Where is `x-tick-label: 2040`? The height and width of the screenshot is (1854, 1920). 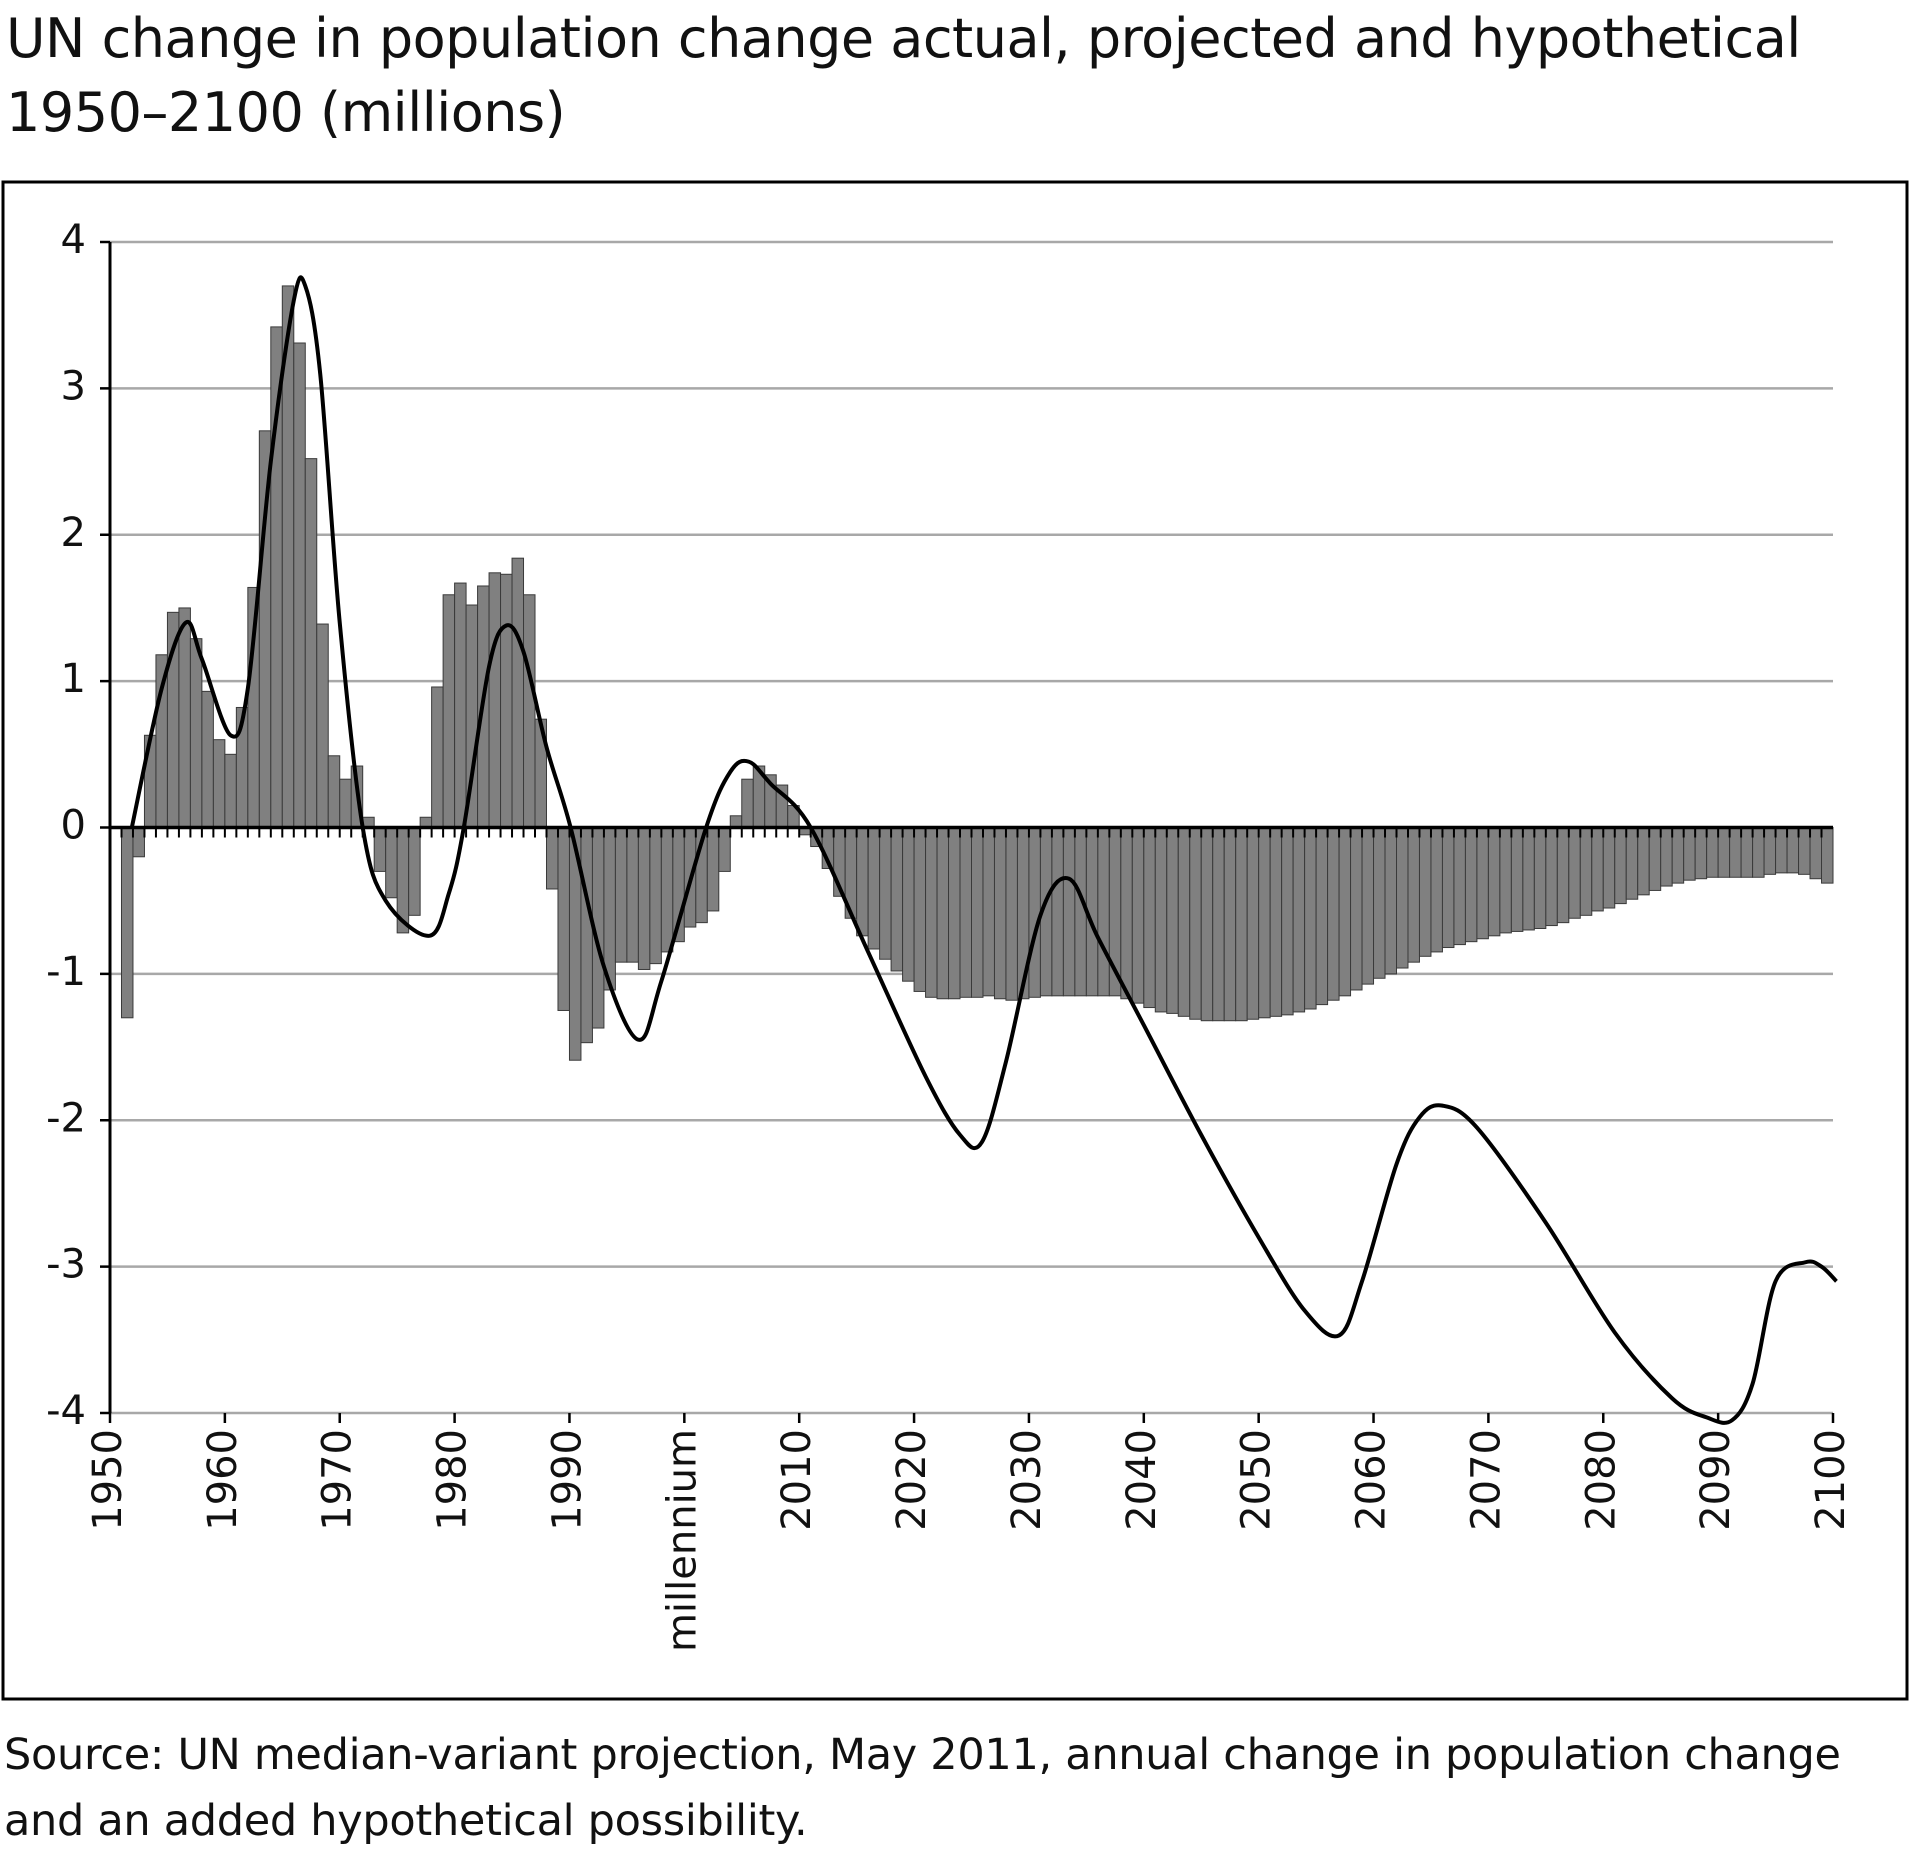
x-tick-label: 2040 is located at coordinates (1142, 1480).